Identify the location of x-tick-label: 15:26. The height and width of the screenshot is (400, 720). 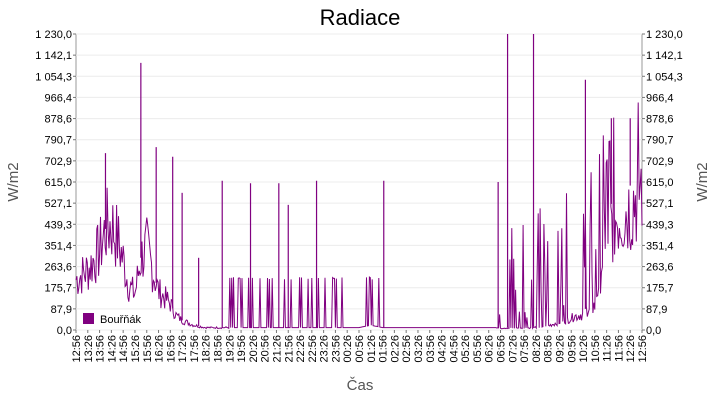
(136, 349).